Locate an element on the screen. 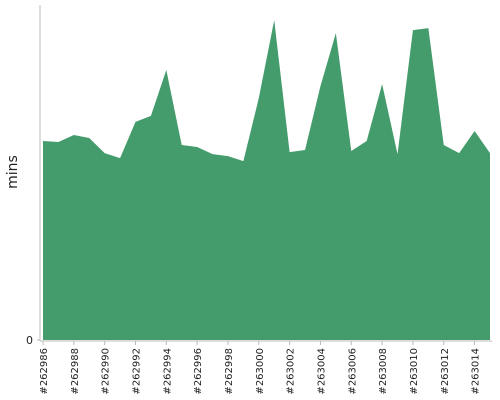 This screenshot has height=400, width=500. x-tick-label: #262998 is located at coordinates (229, 371).